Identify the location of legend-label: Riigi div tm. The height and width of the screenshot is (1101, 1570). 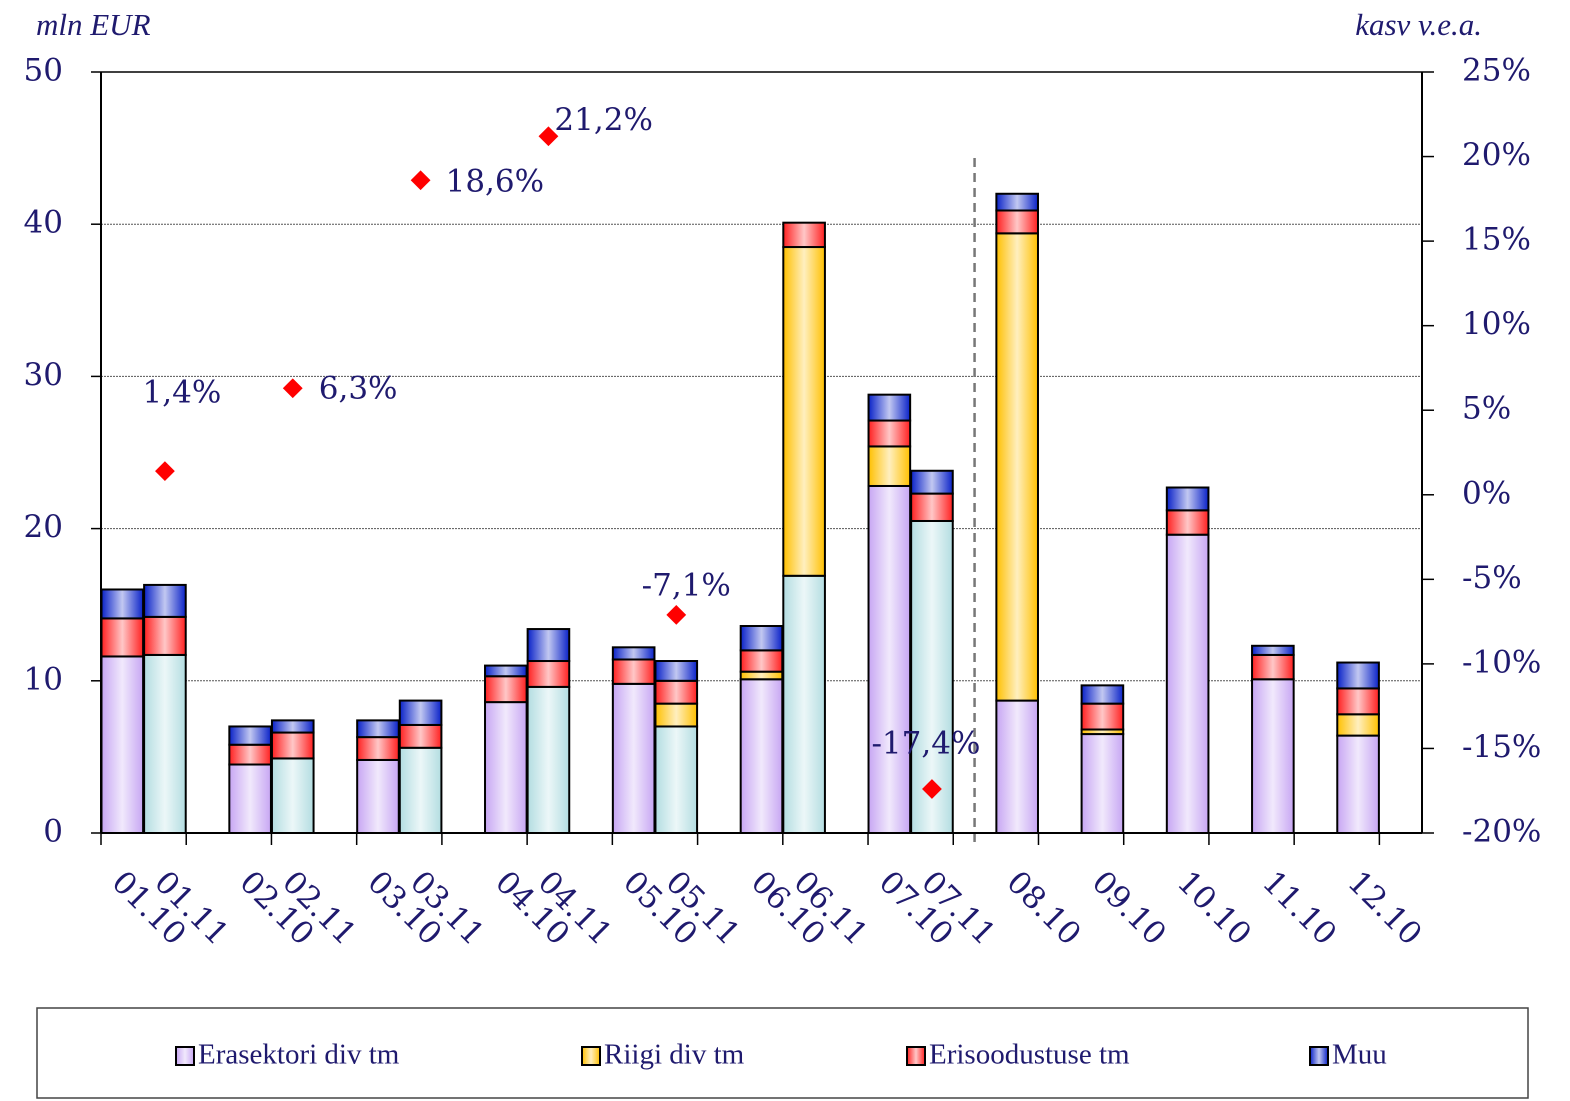
(674, 1055).